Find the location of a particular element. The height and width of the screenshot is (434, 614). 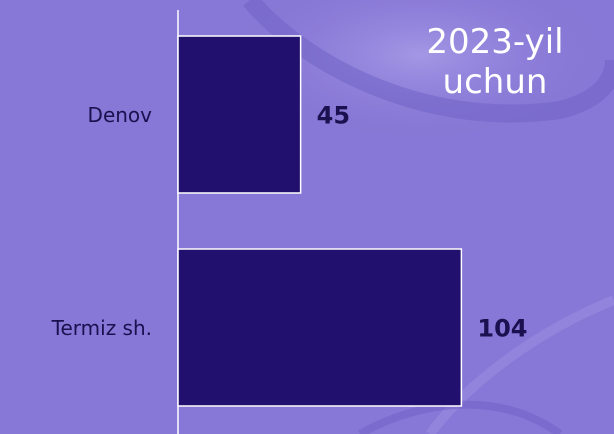

value-label: 45 is located at coordinates (333, 116).